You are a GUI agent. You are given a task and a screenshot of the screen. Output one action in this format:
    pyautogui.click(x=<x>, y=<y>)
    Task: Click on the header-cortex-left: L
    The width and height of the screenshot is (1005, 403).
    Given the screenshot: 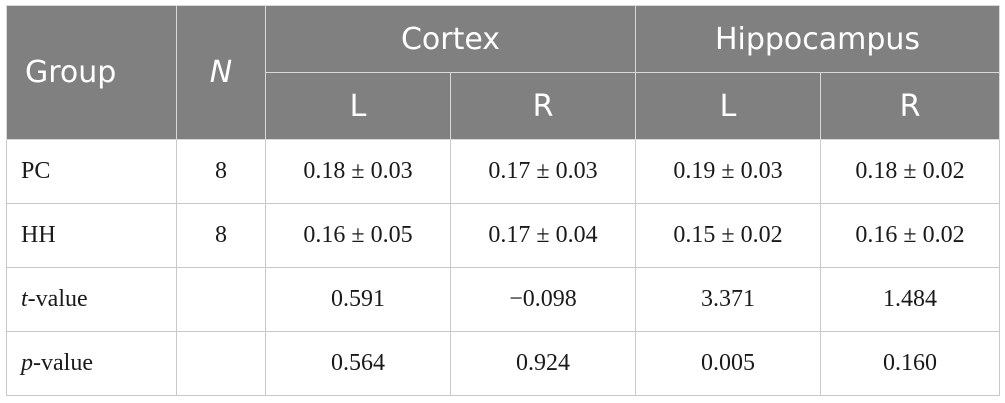 What is the action you would take?
    pyautogui.click(x=358, y=106)
    